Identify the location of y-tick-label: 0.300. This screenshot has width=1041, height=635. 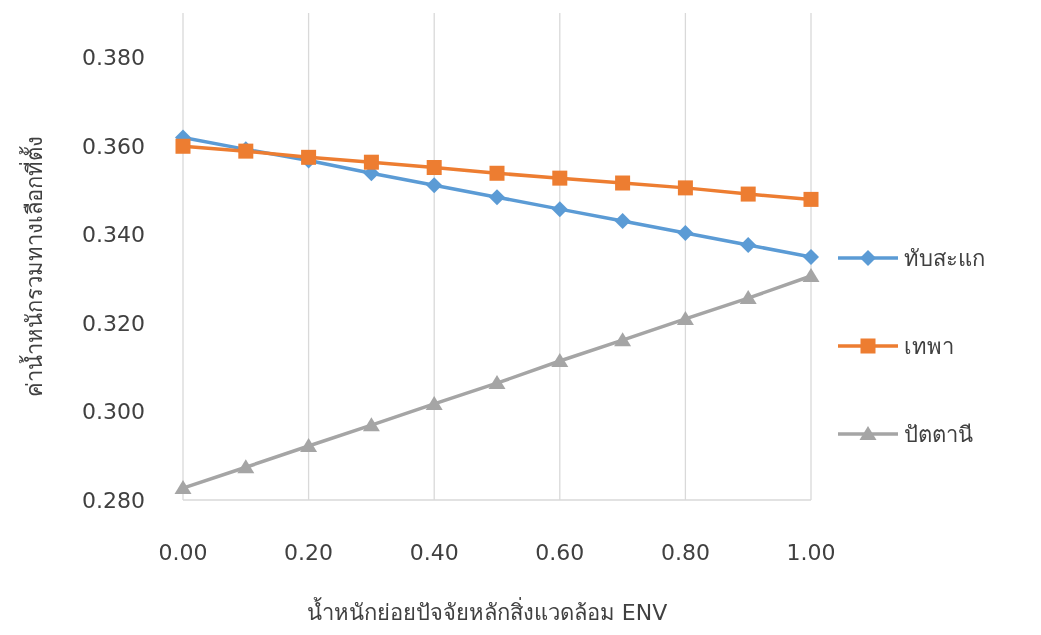
(113, 412).